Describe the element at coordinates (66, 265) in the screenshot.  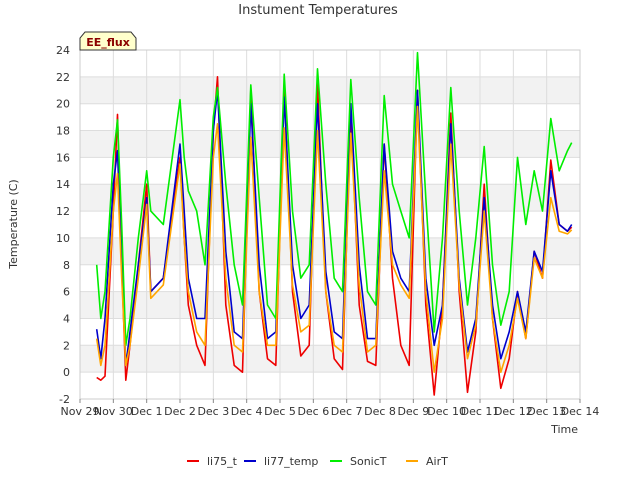
I see `y-tick-label: 8` at that location.